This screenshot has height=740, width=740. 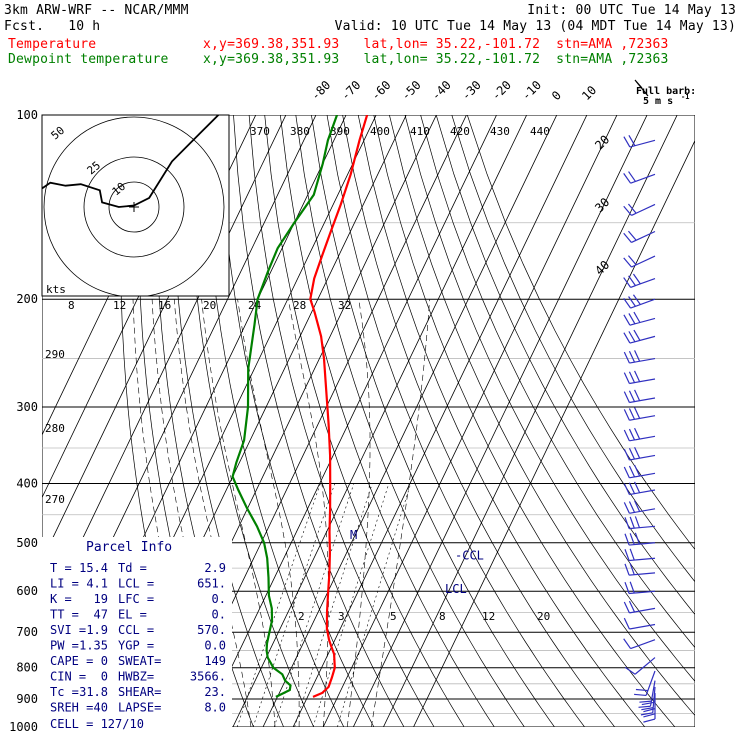 What do you see at coordinates (88, 59) in the screenshot?
I see `dewpoint-legend-label: Dewpoint temperature` at bounding box center [88, 59].